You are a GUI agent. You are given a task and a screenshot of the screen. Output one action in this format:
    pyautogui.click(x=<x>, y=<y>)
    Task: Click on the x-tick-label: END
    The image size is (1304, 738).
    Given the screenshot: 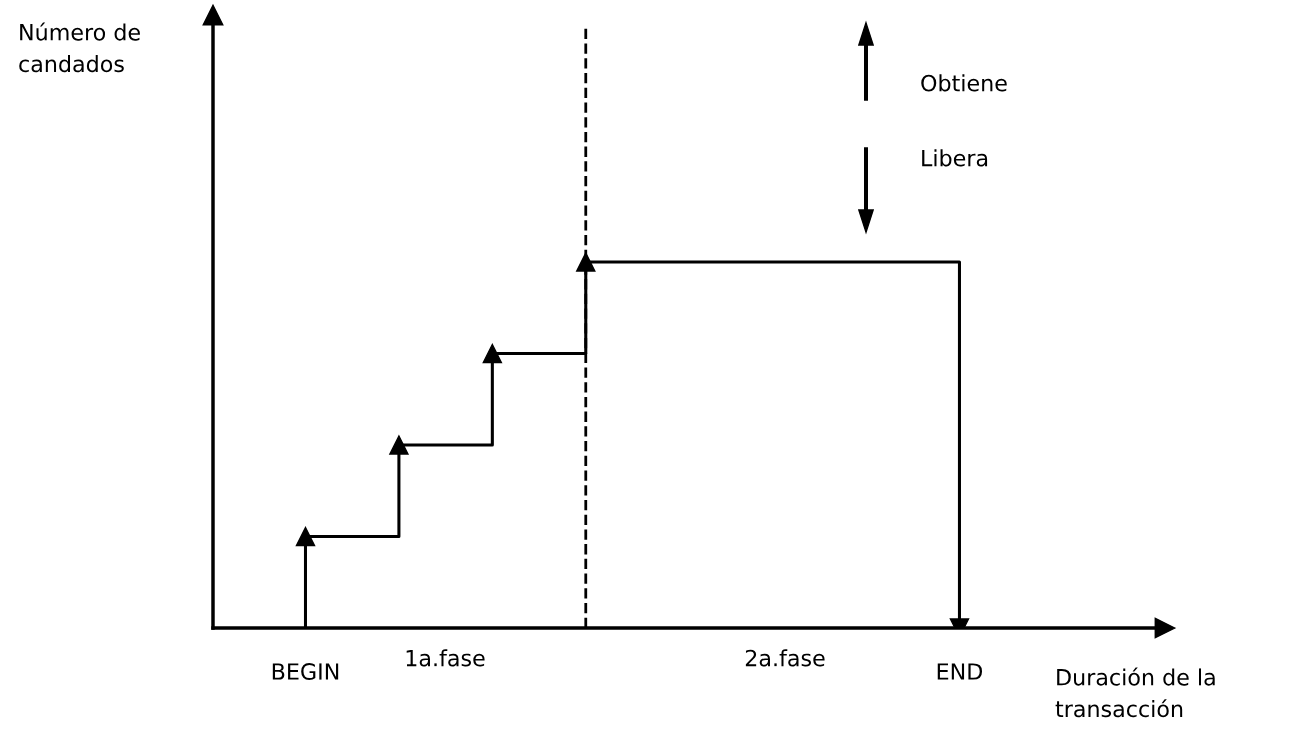 What is the action you would take?
    pyautogui.click(x=960, y=671)
    